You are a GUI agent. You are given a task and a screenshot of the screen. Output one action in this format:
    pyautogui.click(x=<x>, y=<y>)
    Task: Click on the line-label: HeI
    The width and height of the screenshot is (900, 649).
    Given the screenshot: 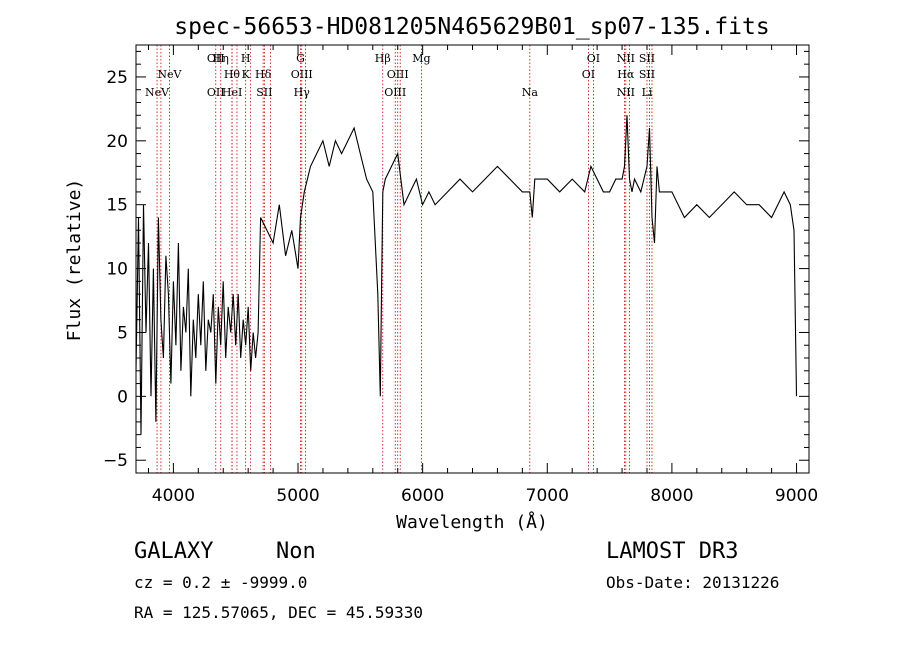 What is the action you would take?
    pyautogui.click(x=232, y=92)
    